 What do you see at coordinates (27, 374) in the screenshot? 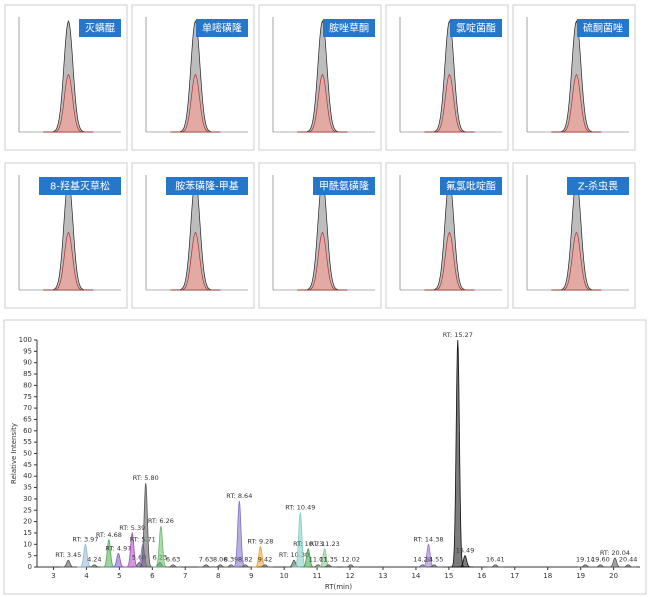
I see `y-tick-label: 85` at bounding box center [27, 374].